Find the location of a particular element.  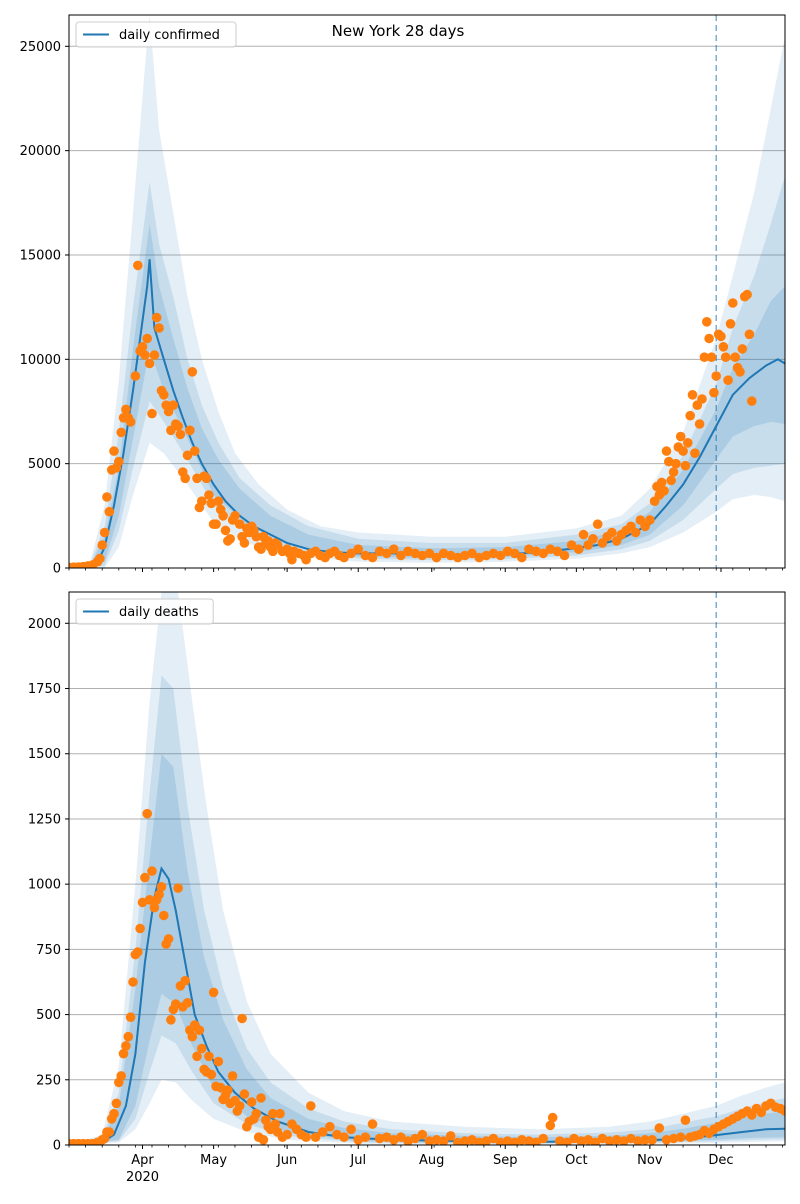

y-tick-label: 500 is located at coordinates (48, 1015).